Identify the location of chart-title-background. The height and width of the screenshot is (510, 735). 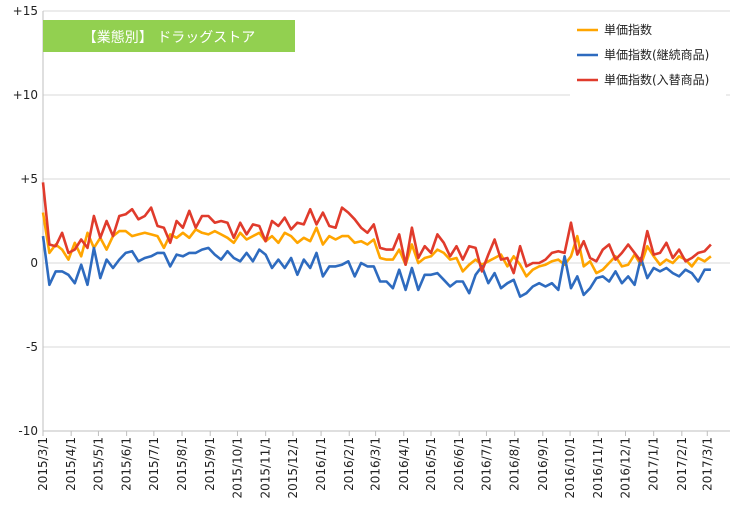
(169, 36).